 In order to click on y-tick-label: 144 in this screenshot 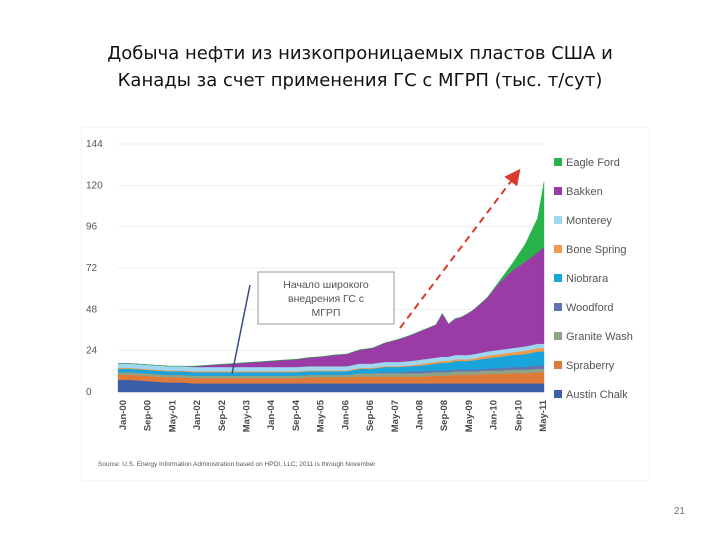, I will do `click(94, 144)`.